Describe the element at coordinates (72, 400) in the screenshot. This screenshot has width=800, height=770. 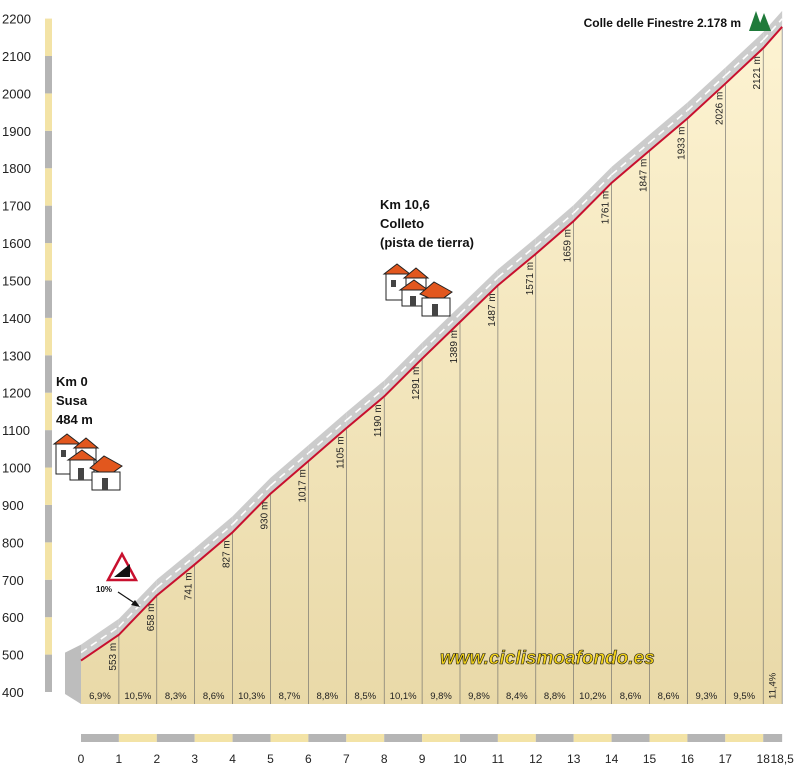
I see `start-town-label: Susa` at that location.